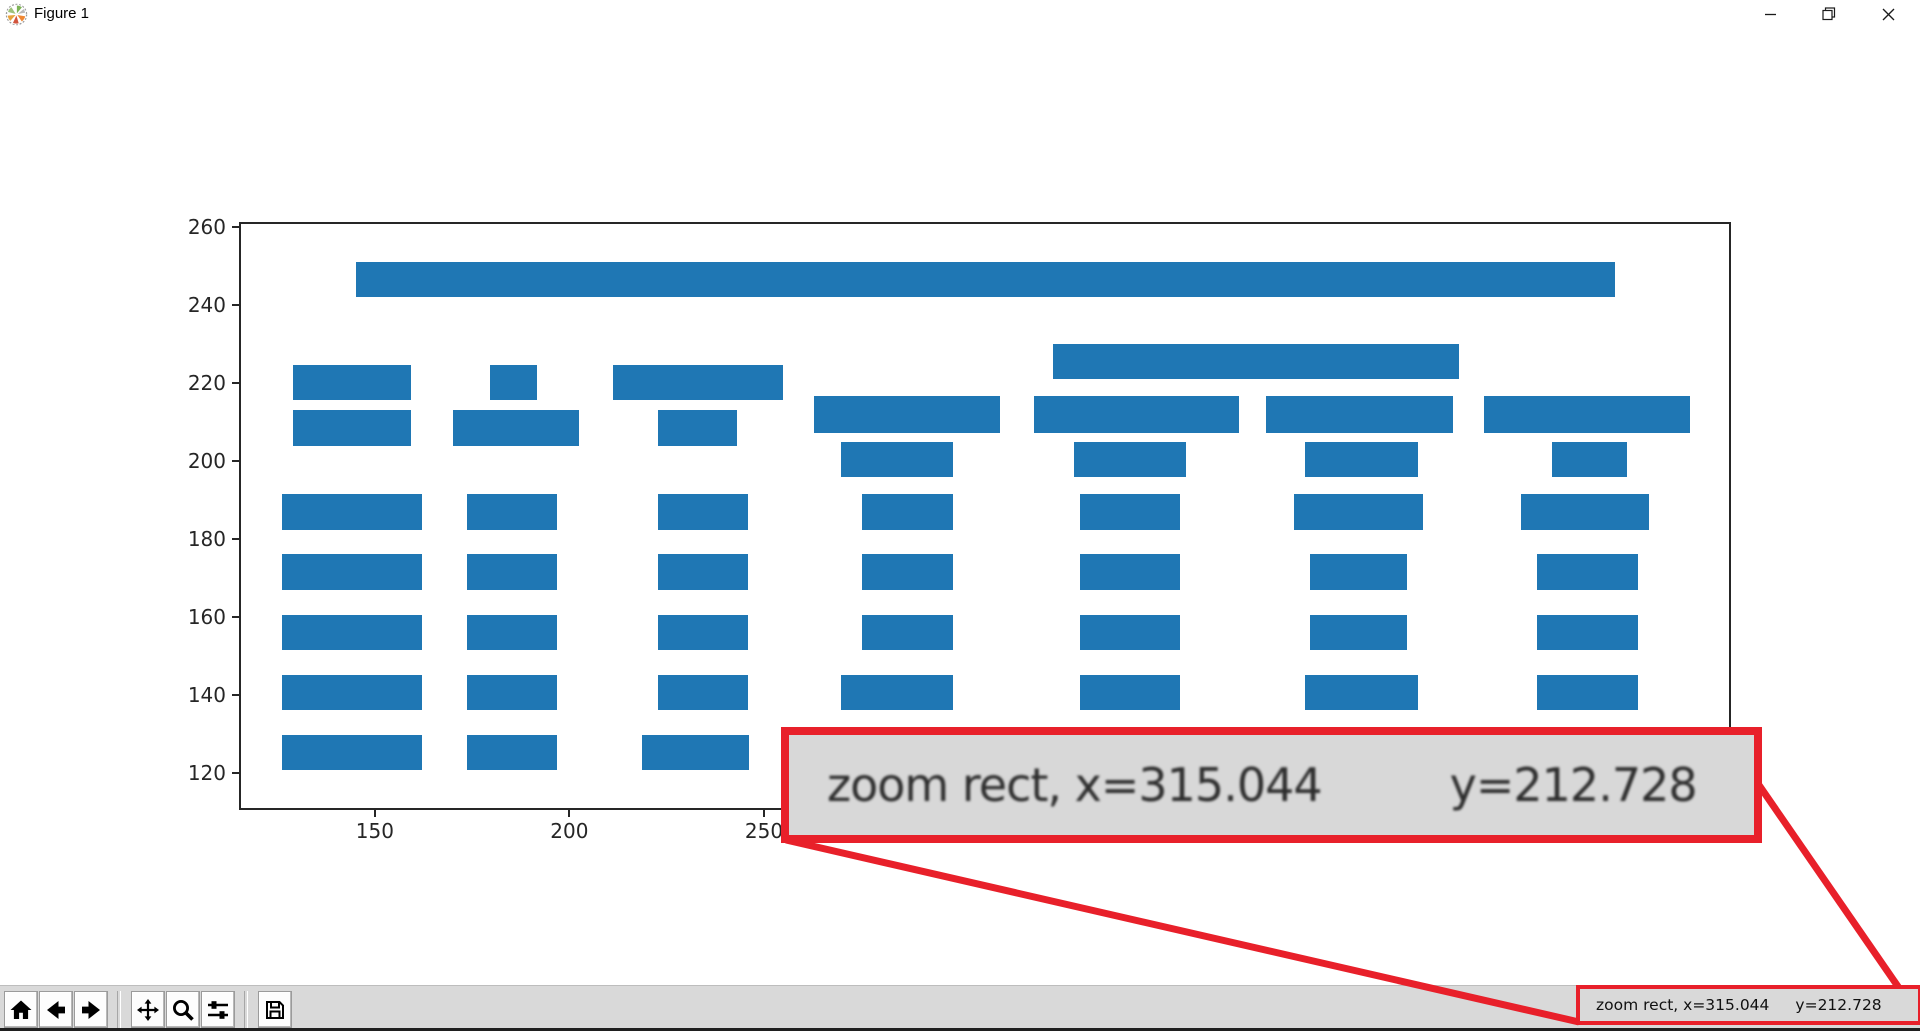  I want to click on minimize-icon, so click(1770, 14).